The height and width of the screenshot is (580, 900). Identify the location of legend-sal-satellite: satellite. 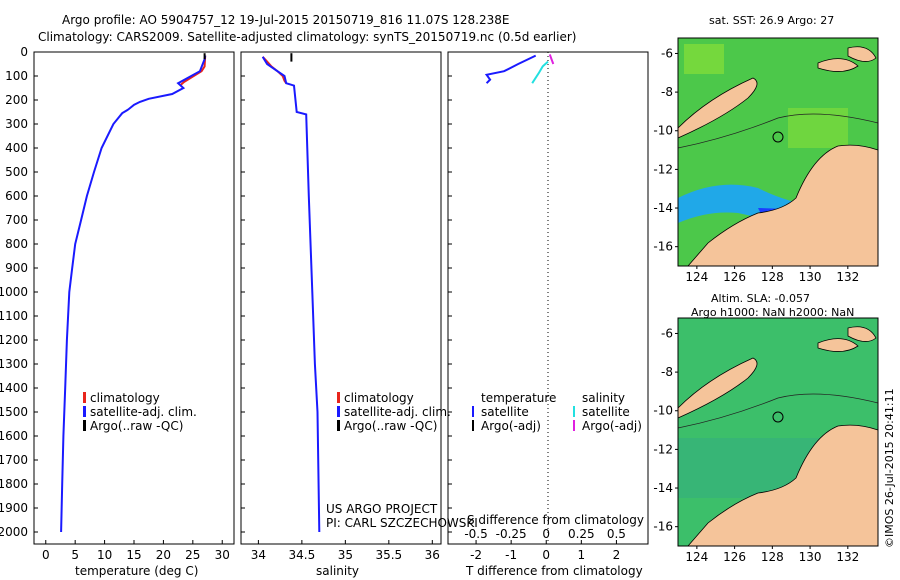
(606, 412).